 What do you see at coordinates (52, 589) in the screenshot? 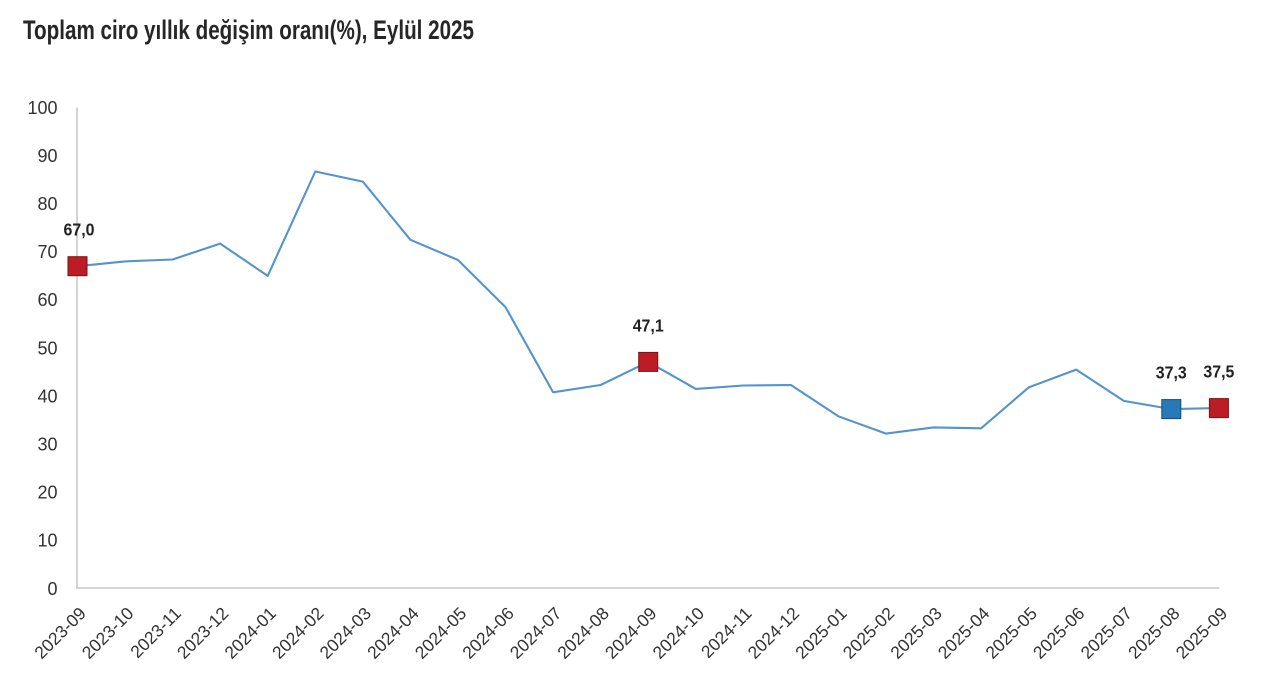
I see `svg-text: 0` at bounding box center [52, 589].